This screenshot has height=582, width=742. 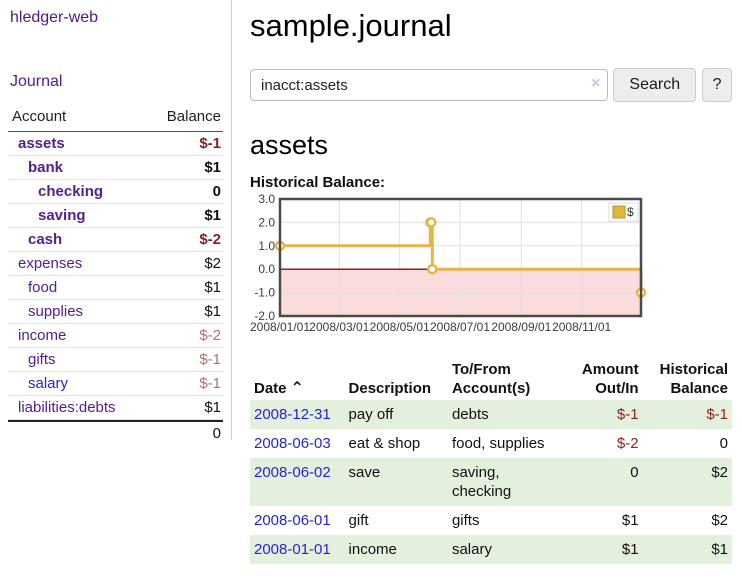 What do you see at coordinates (115, 431) in the screenshot?
I see `sidebar-total-row: 0` at bounding box center [115, 431].